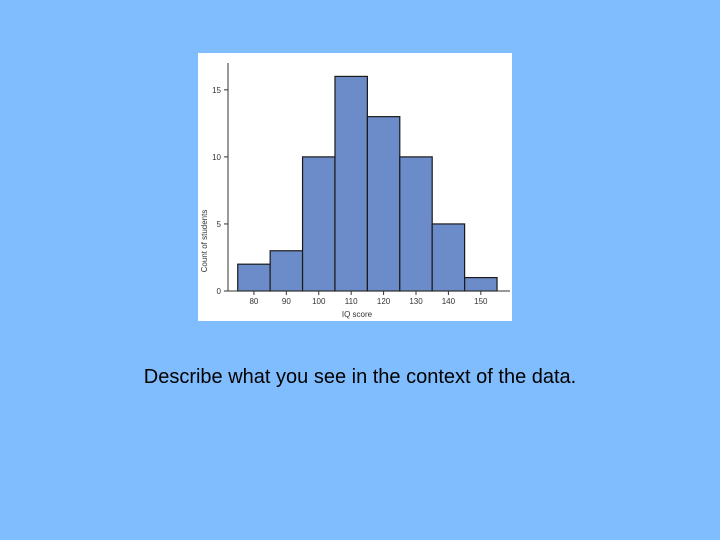 The image size is (720, 540). Describe the element at coordinates (369, 298) in the screenshot. I see `x-axis: 80 90 100 110 120 130 140 150` at that location.